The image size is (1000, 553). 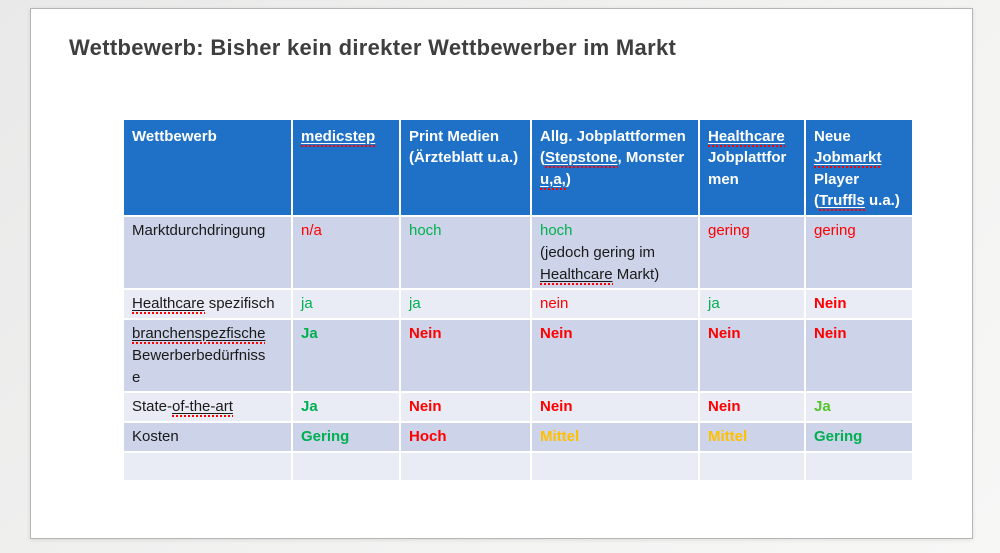 What do you see at coordinates (207, 437) in the screenshot?
I see `row-label: Kosten` at bounding box center [207, 437].